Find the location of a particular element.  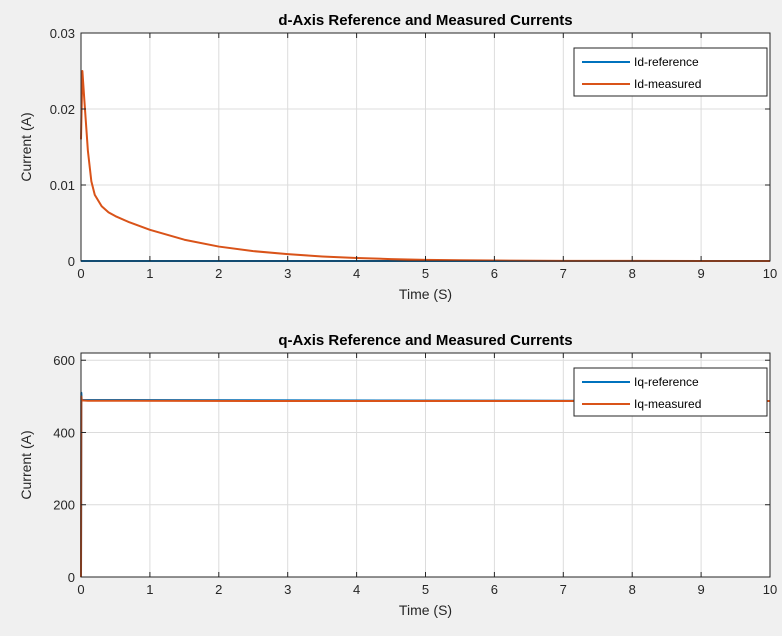

legend: Iq-reference Iq-measured is located at coordinates (670, 392).